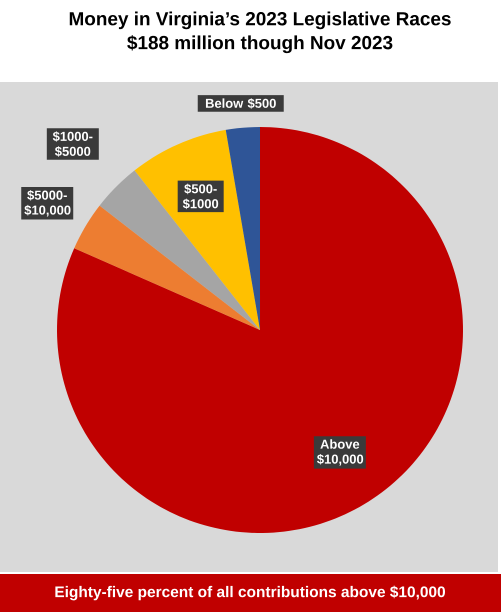  What do you see at coordinates (241, 103) in the screenshot?
I see `slice-label: Below $500` at bounding box center [241, 103].